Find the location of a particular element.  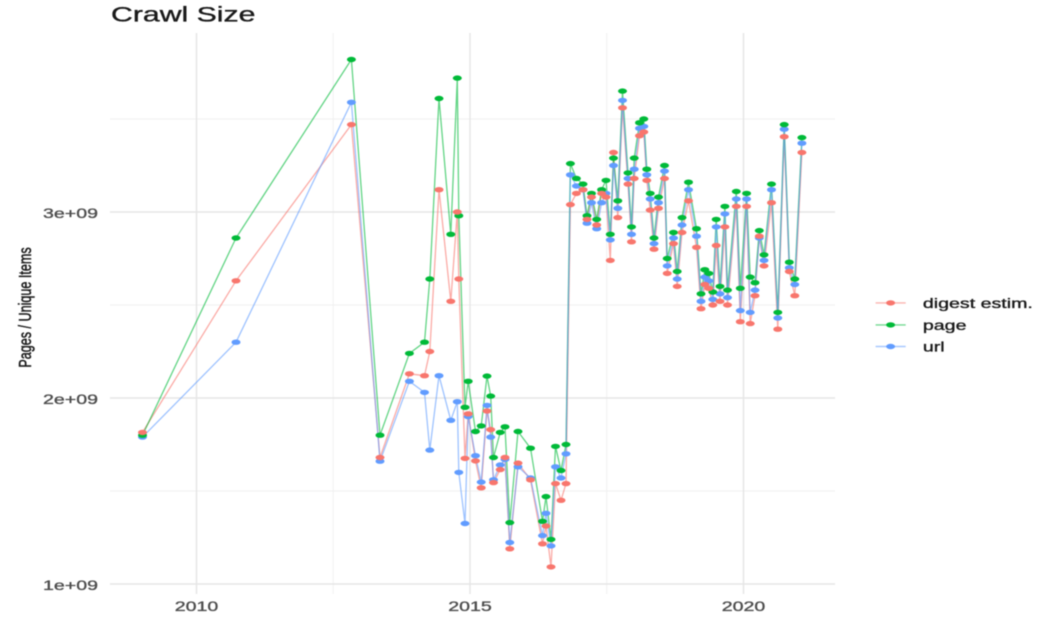

svg-text: page is located at coordinates (945, 326).